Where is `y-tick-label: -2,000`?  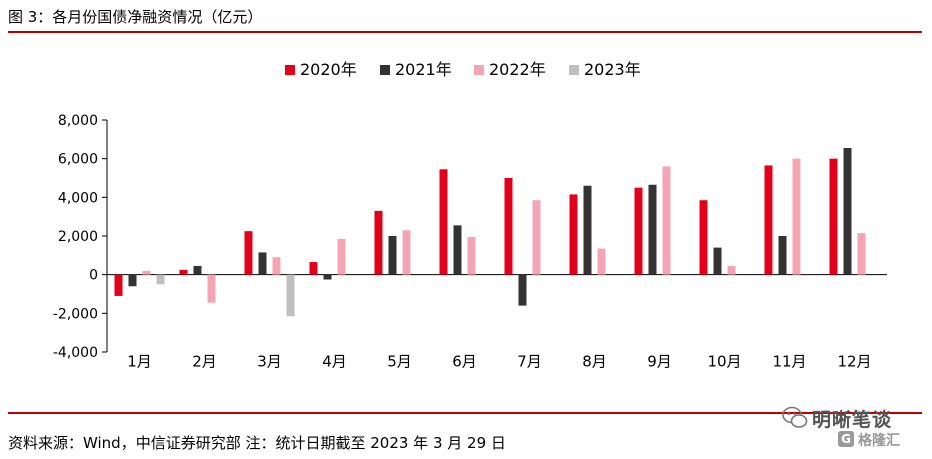 y-tick-label: -2,000 is located at coordinates (75, 314).